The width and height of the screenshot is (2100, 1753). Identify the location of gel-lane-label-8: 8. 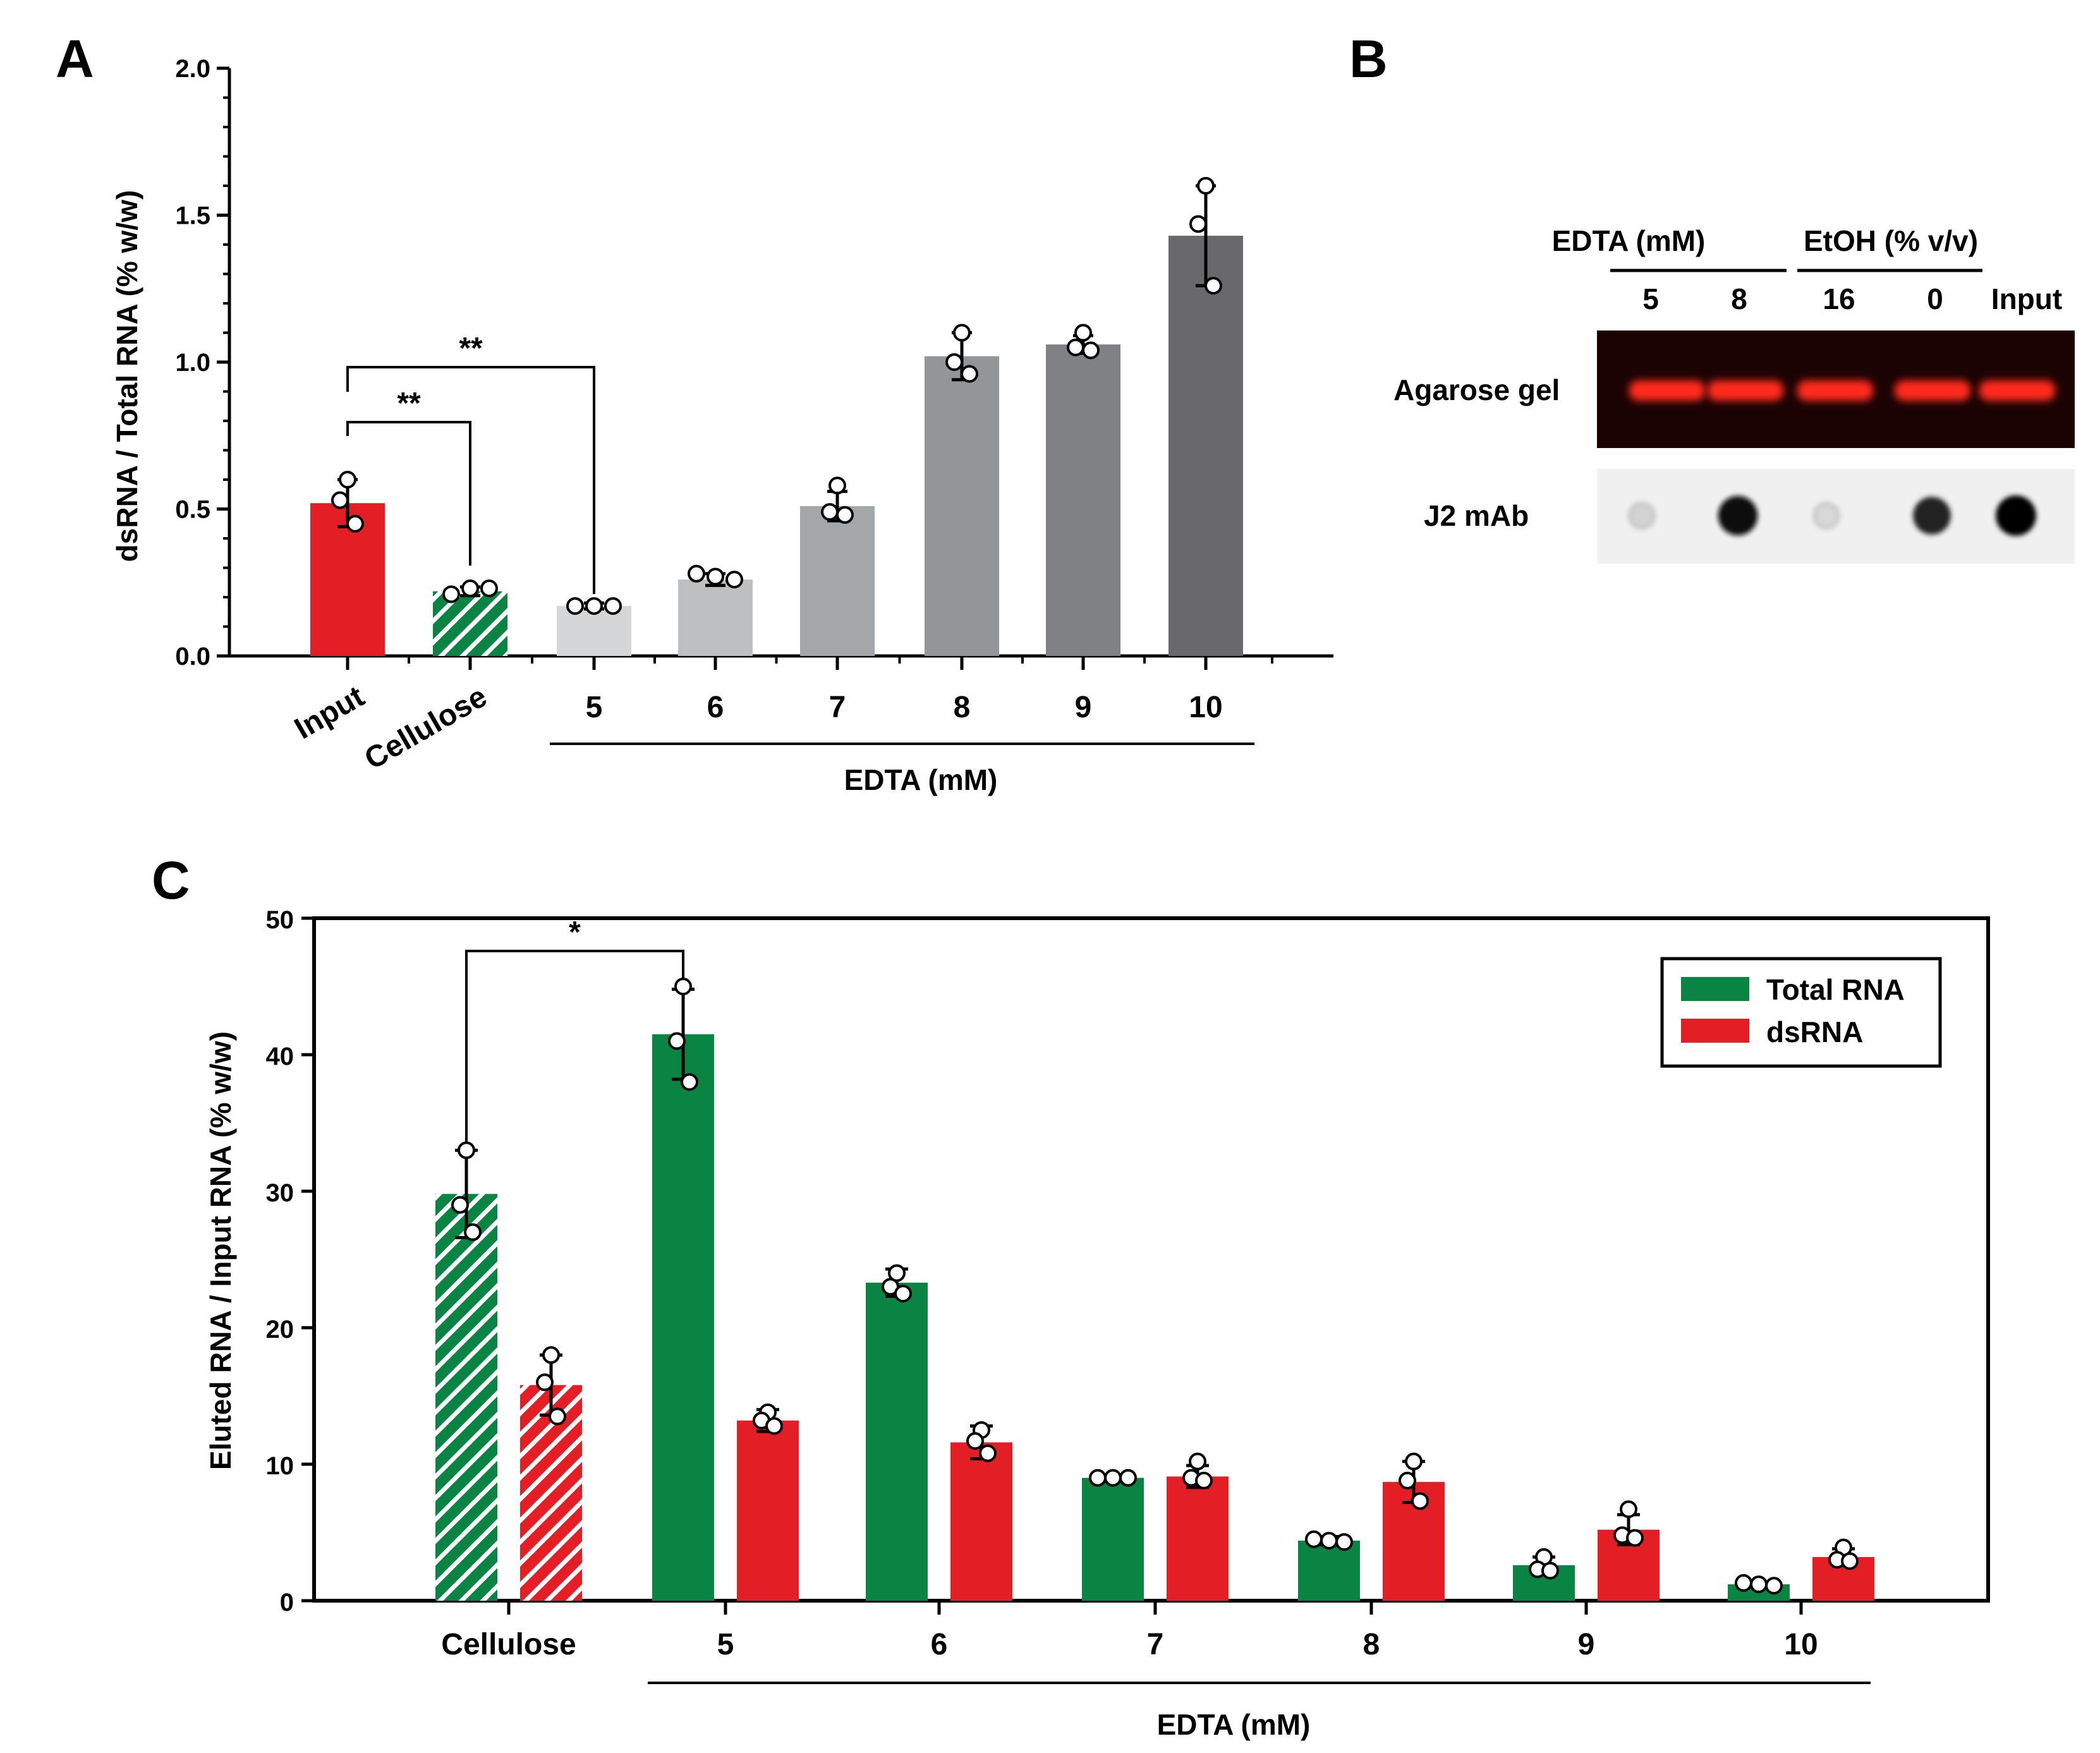
(1739, 299).